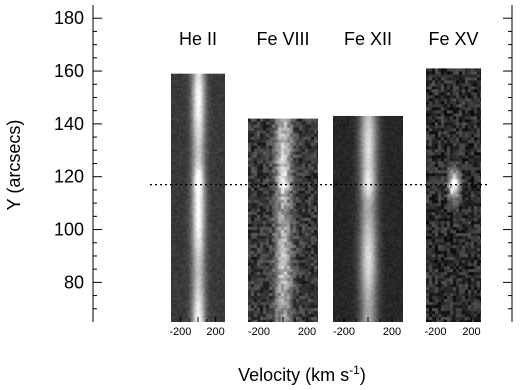  I want to click on panel-fe-xv: Fe XV, so click(453, 176).